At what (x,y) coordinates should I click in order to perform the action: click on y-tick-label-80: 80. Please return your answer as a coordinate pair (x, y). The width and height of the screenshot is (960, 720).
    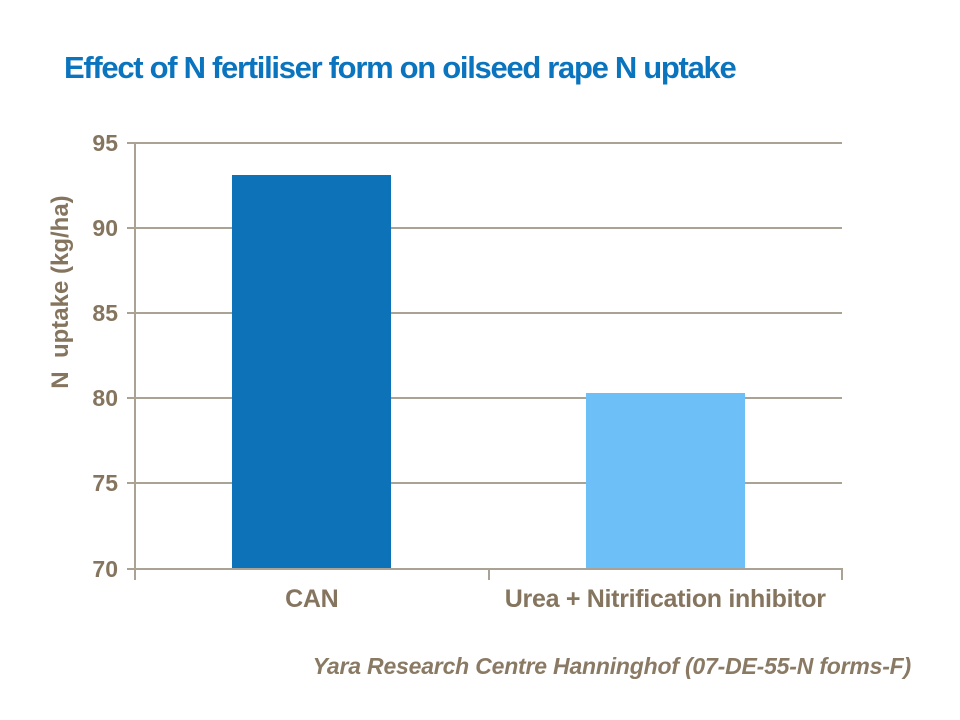
    Looking at the image, I should click on (105, 398).